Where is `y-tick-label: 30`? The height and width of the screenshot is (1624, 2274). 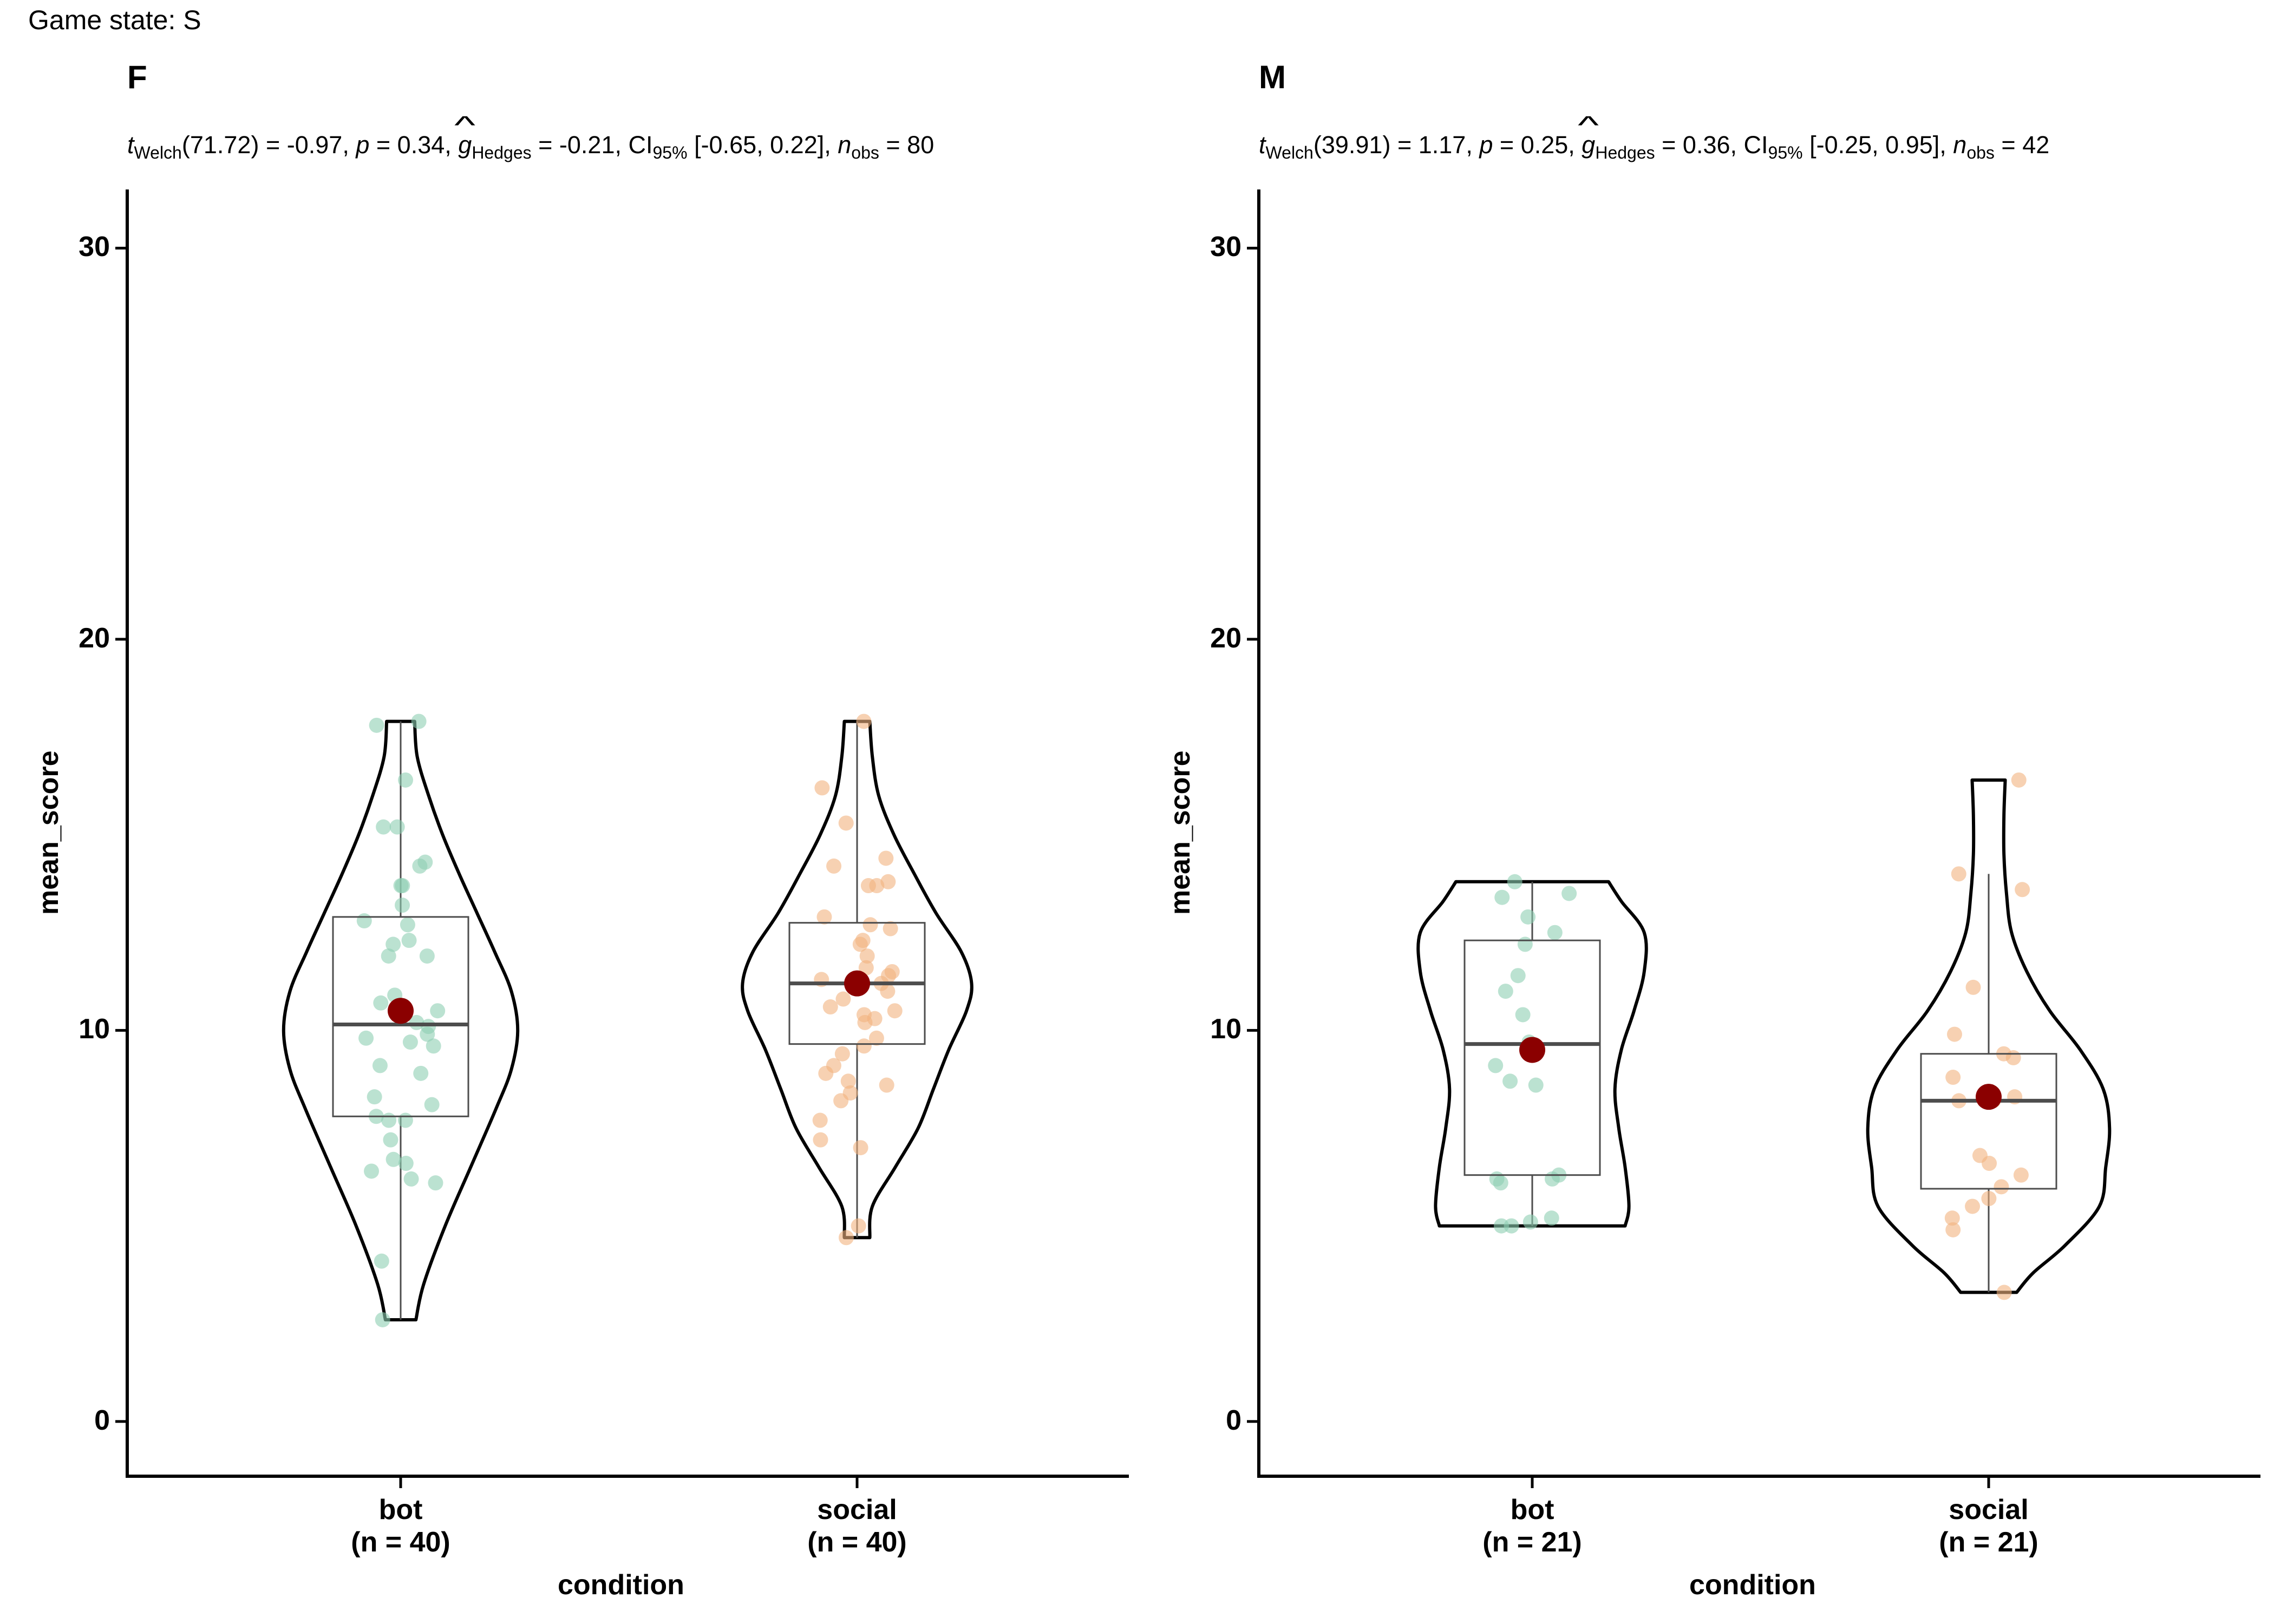 y-tick-label: 30 is located at coordinates (1225, 247).